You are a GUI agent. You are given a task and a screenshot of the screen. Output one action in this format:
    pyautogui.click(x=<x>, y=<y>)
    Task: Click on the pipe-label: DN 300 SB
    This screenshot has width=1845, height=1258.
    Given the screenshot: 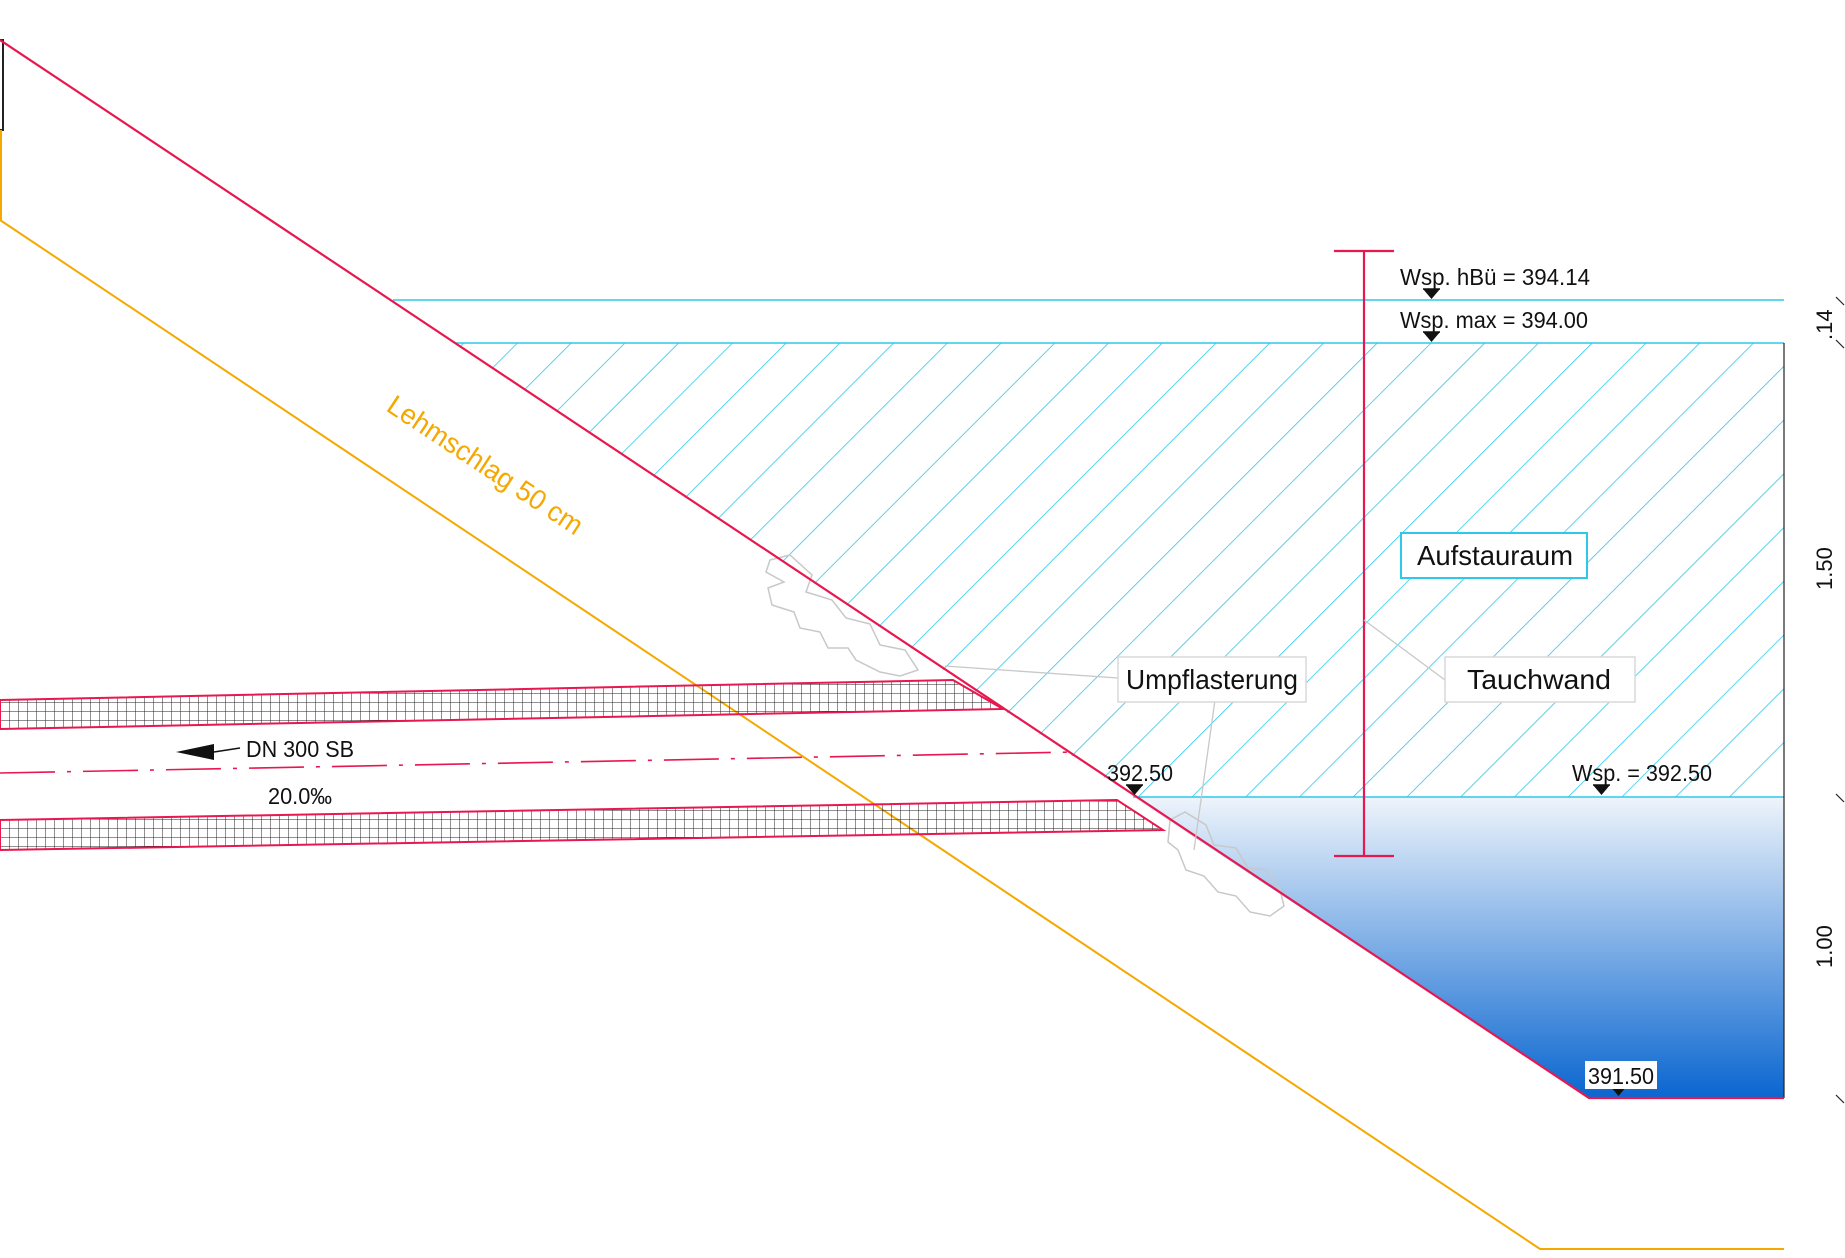 What is the action you would take?
    pyautogui.click(x=300, y=749)
    